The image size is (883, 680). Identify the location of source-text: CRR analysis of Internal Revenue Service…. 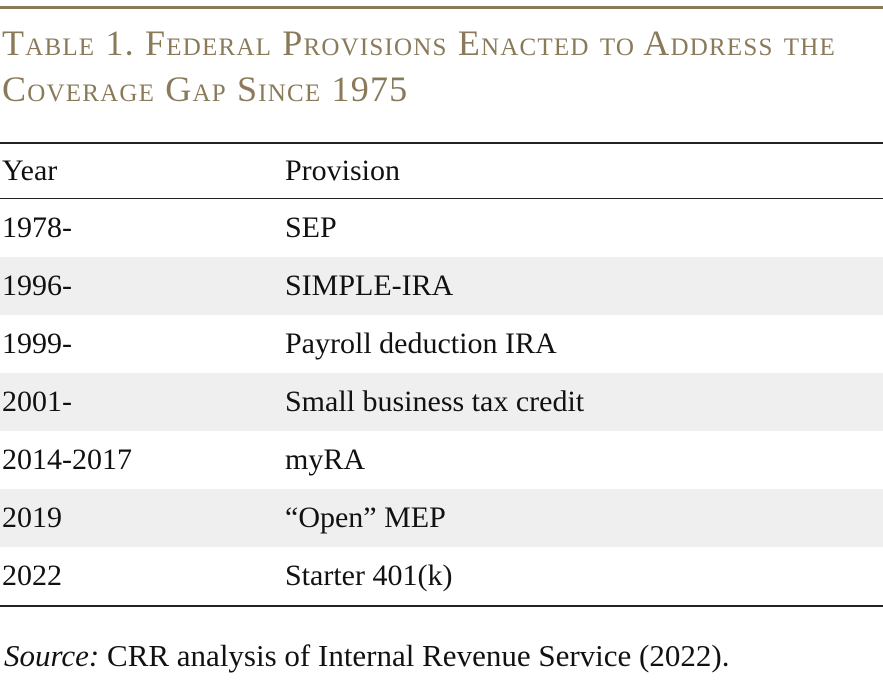
(414, 655).